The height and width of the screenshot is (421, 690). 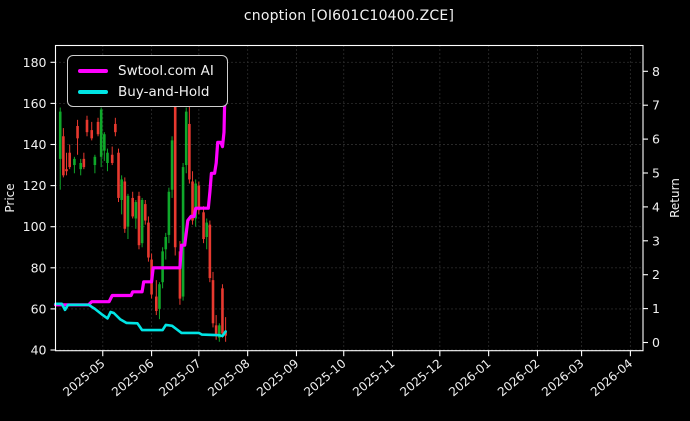 I want to click on x-tick-label: 2025-06, so click(x=132, y=377).